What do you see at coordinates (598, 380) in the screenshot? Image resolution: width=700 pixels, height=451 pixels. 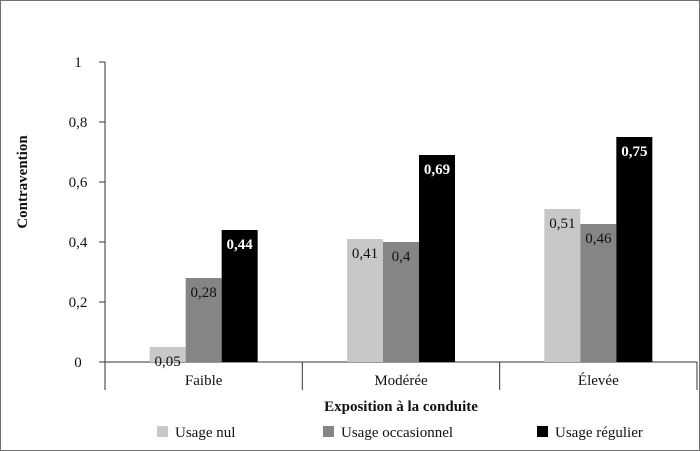 I see `x-tick-label: Élevée` at bounding box center [598, 380].